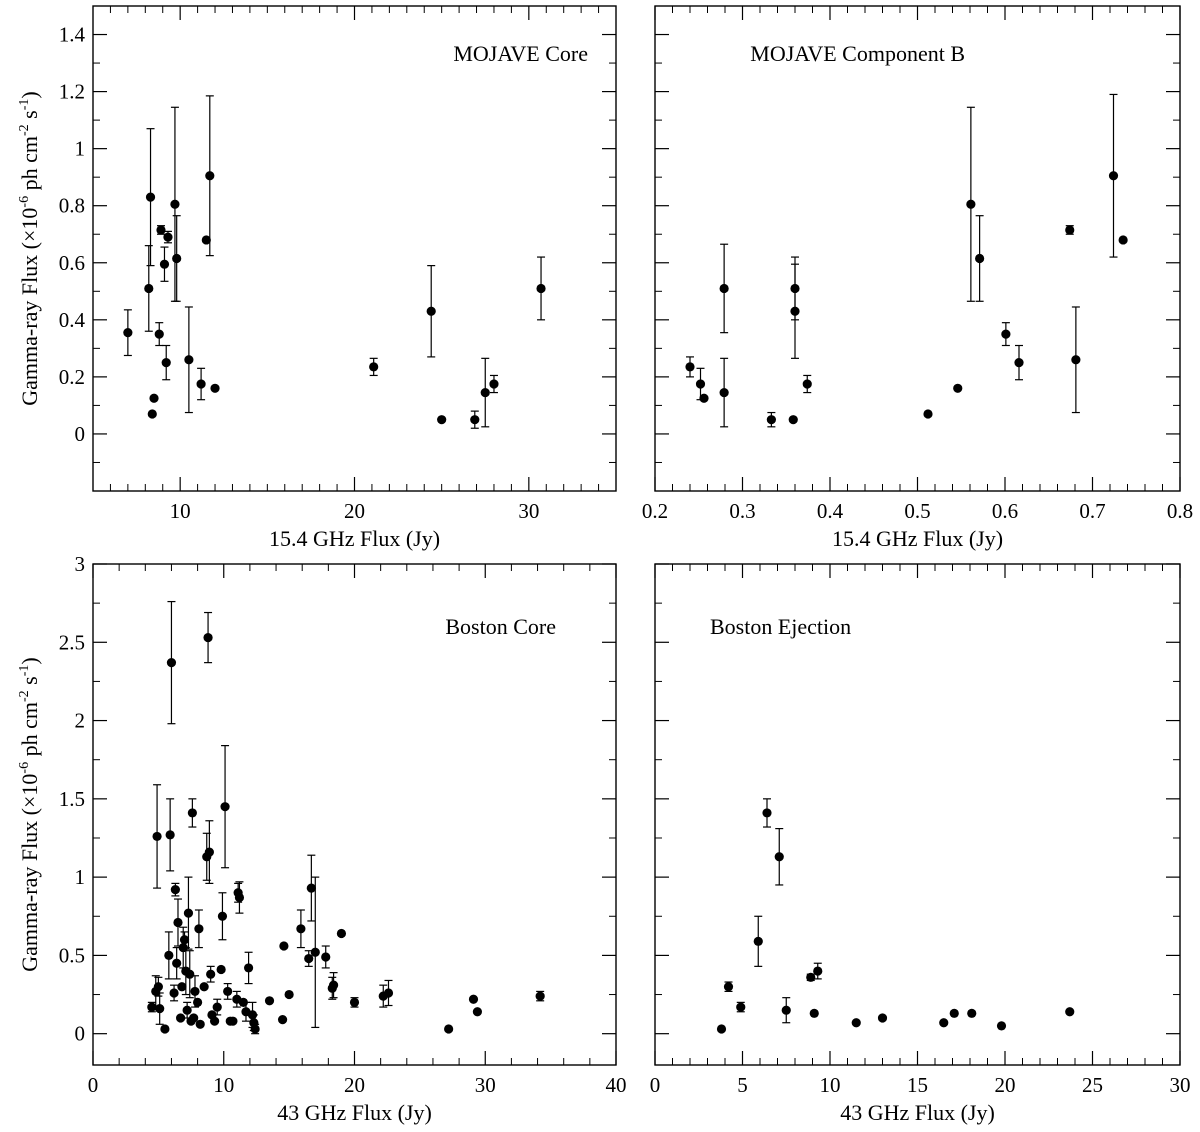  Describe the element at coordinates (72, 206) in the screenshot. I see `y-tick-label: 0.8` at that location.